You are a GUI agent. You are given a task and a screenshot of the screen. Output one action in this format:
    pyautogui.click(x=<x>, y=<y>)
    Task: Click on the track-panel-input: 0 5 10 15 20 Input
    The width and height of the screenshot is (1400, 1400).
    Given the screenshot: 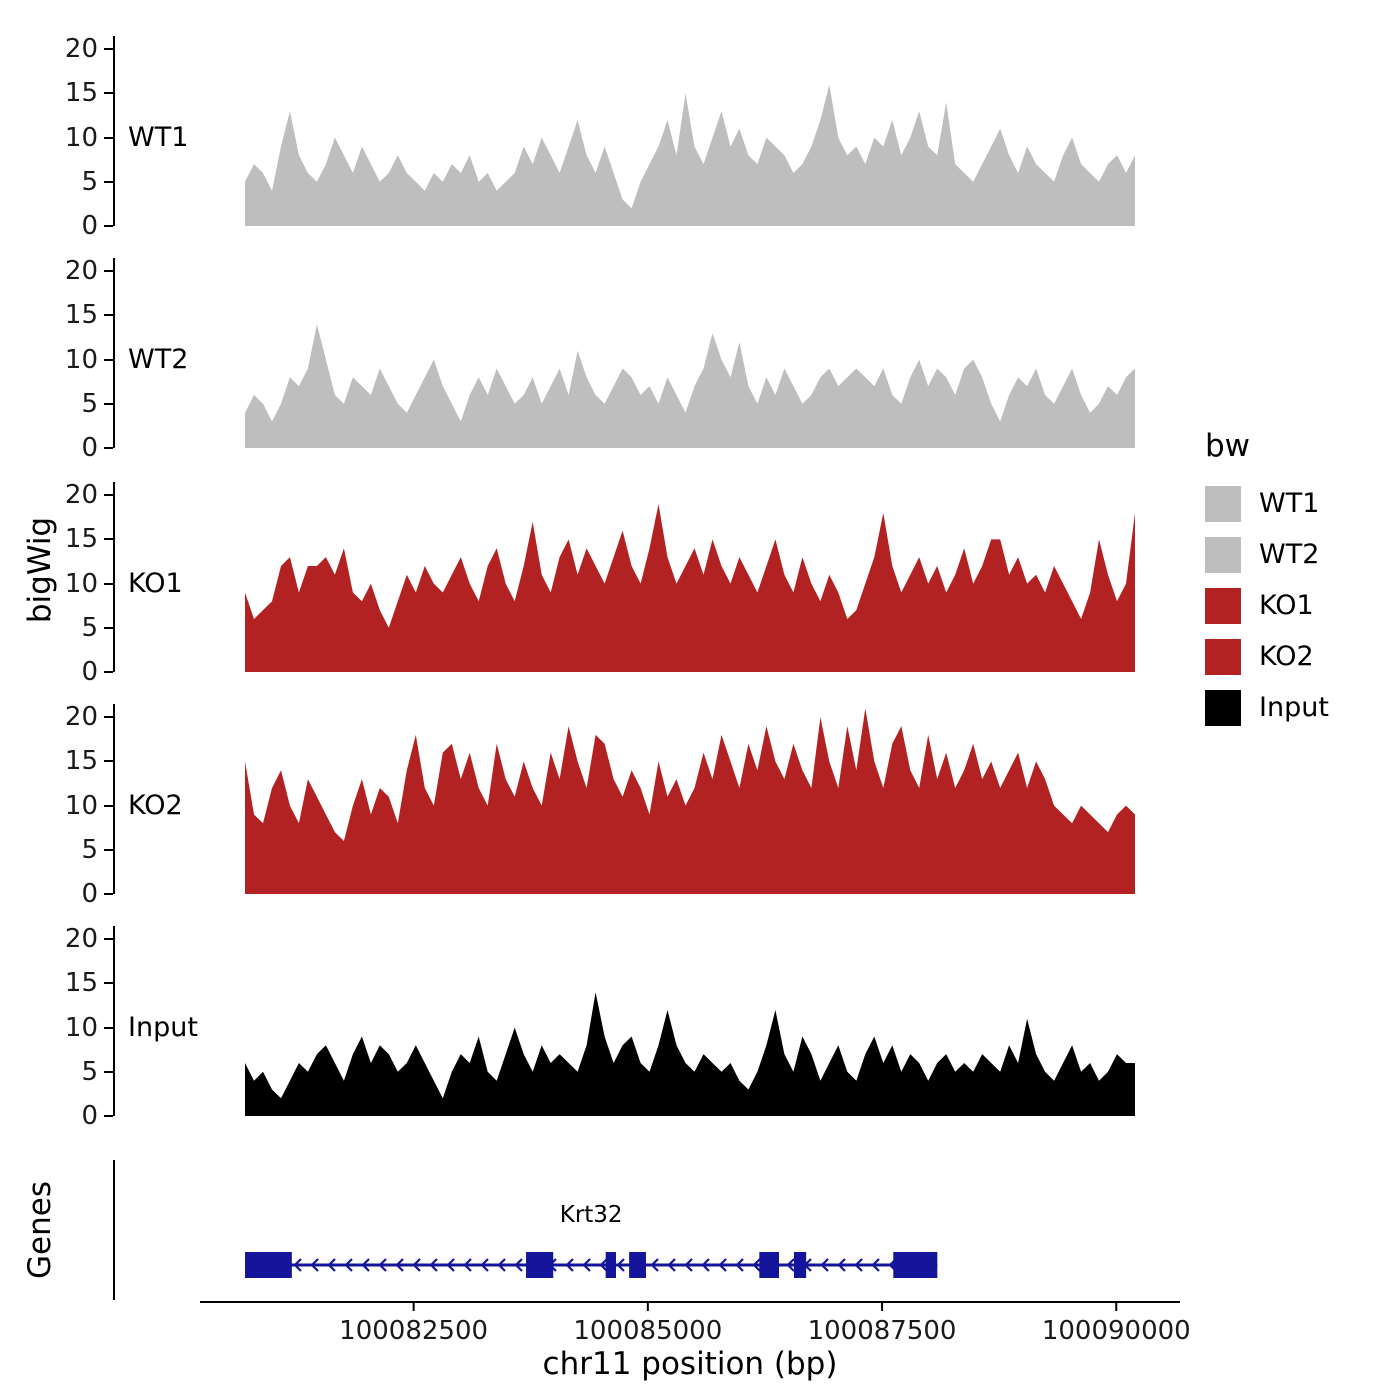 What is the action you would take?
    pyautogui.click(x=600, y=1027)
    